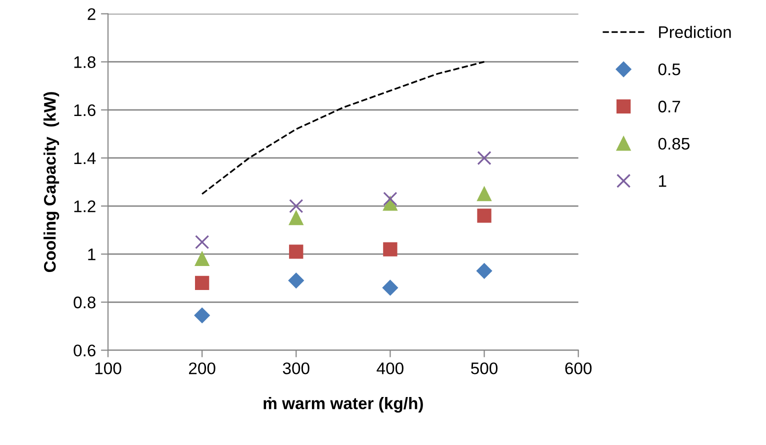 This screenshot has width=766, height=445. Describe the element at coordinates (343, 405) in the screenshot. I see `x-axis-title: ṁ warm water (kg/h)` at that location.